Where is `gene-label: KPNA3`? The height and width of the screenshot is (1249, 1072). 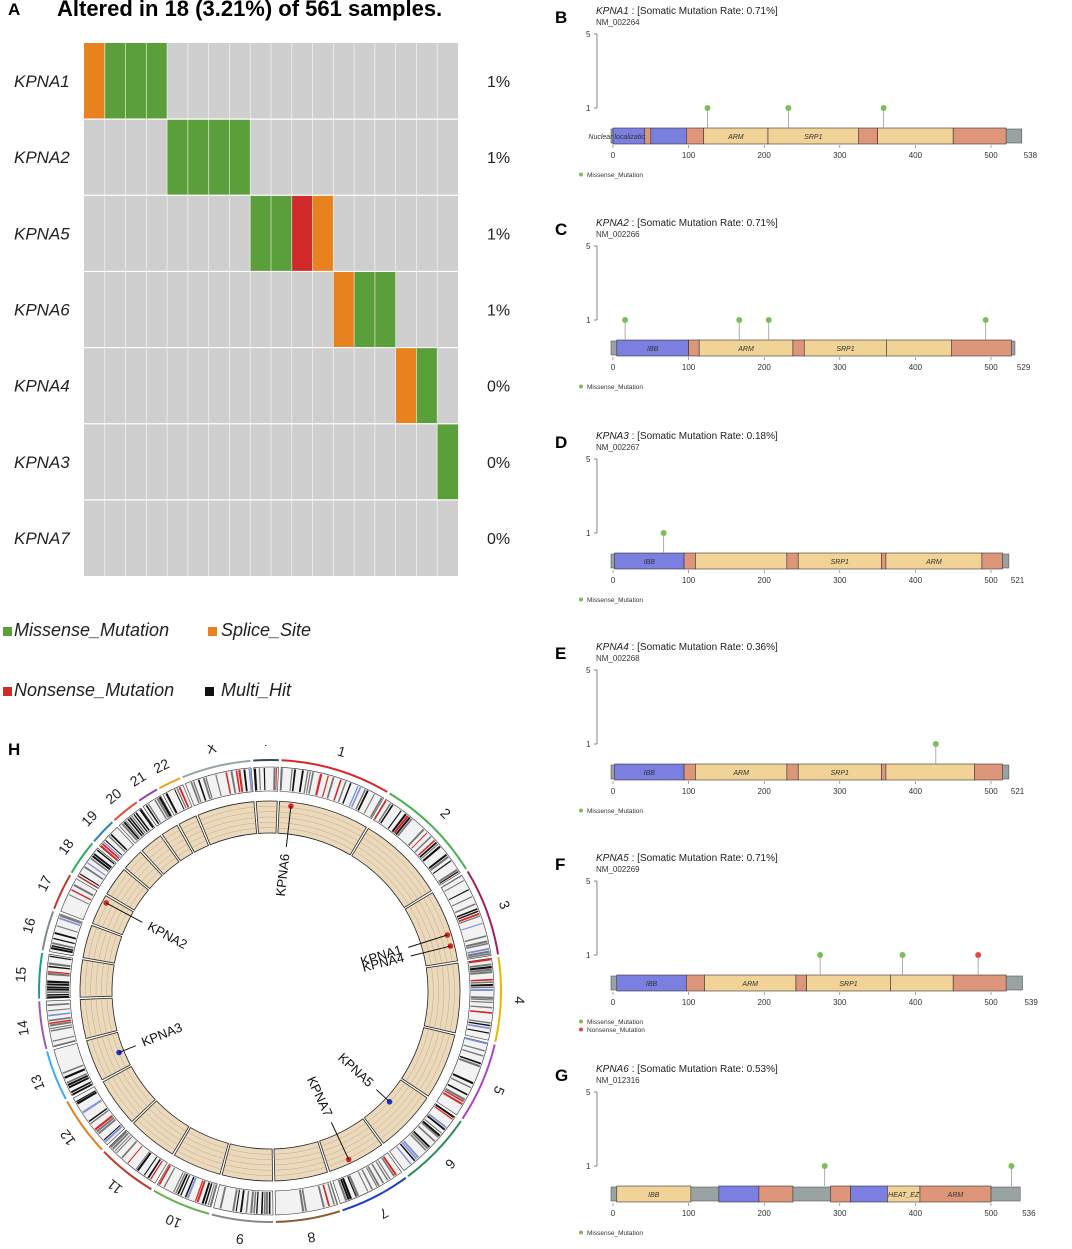
gene-label: KPNA3 is located at coordinates (161, 1035).